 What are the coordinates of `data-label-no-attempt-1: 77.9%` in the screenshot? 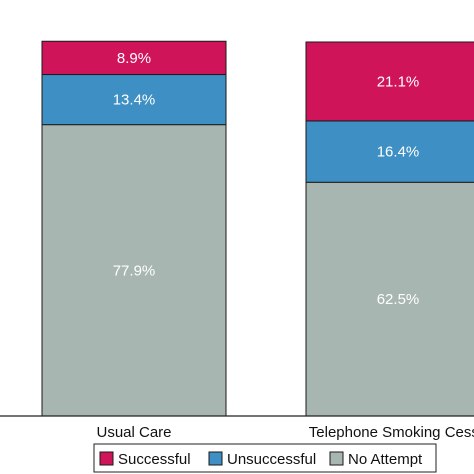 It's located at (134, 270).